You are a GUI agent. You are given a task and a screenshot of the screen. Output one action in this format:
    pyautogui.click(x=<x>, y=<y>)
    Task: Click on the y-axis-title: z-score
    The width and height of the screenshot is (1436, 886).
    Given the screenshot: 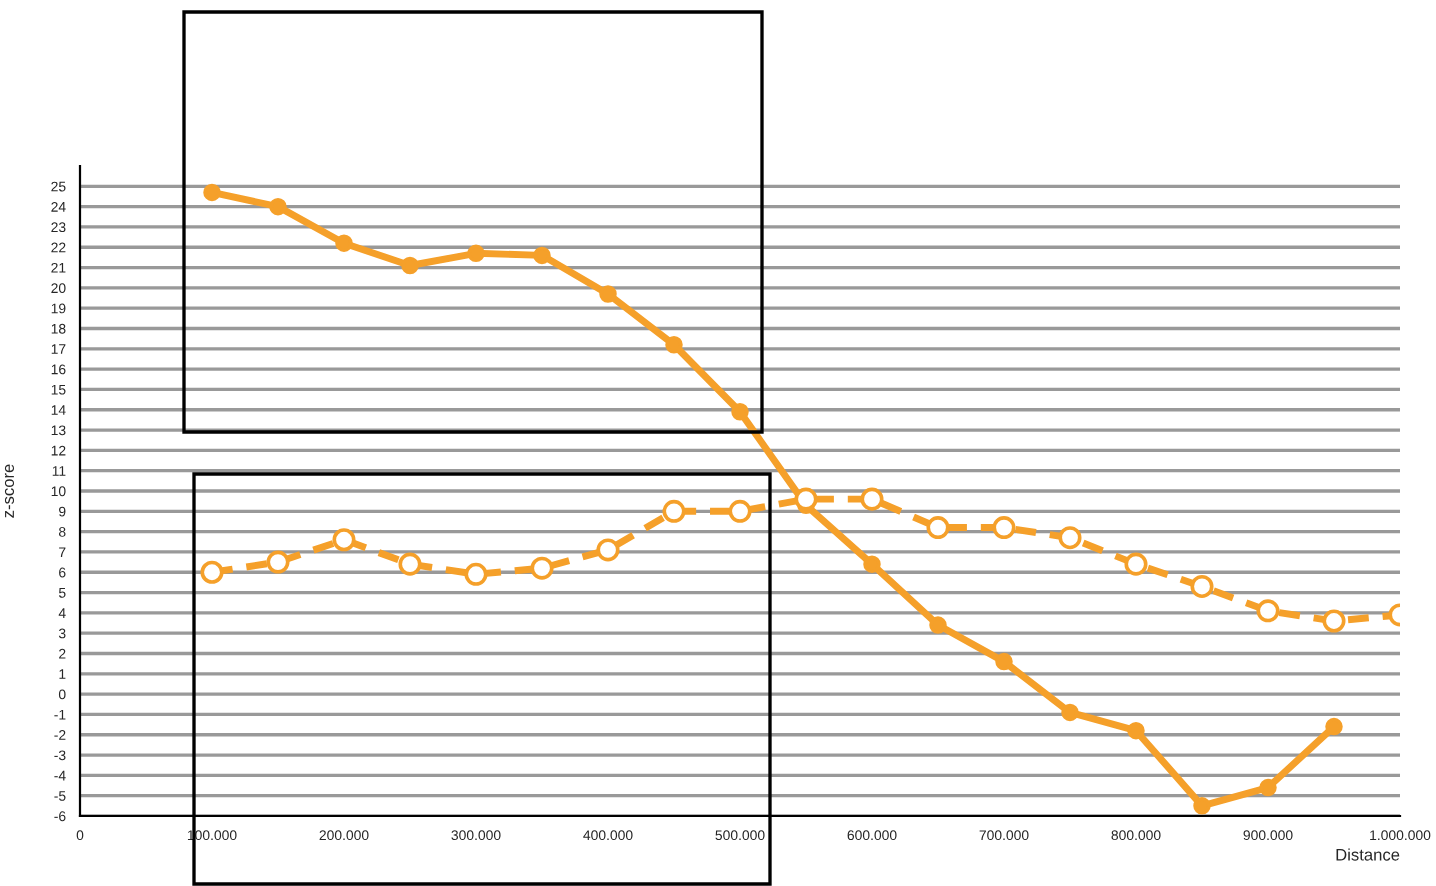 What is the action you would take?
    pyautogui.click(x=9, y=491)
    